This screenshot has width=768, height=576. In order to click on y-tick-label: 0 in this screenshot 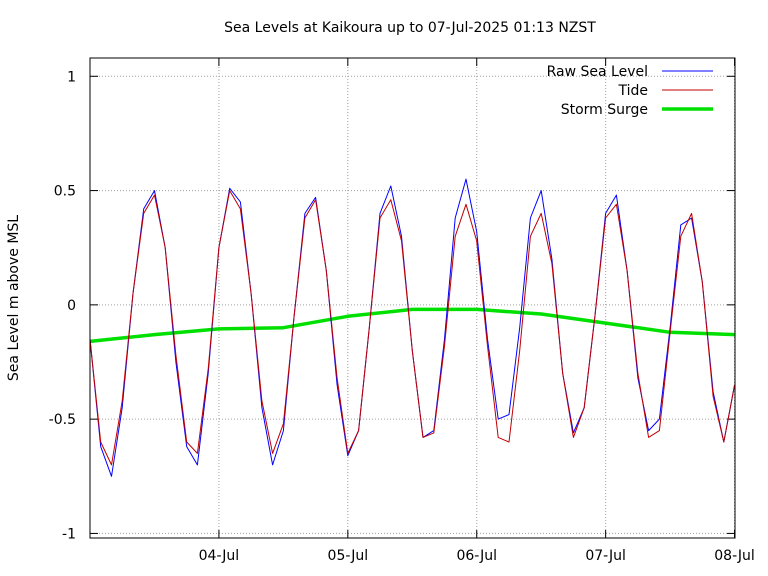, I will do `click(71, 306)`.